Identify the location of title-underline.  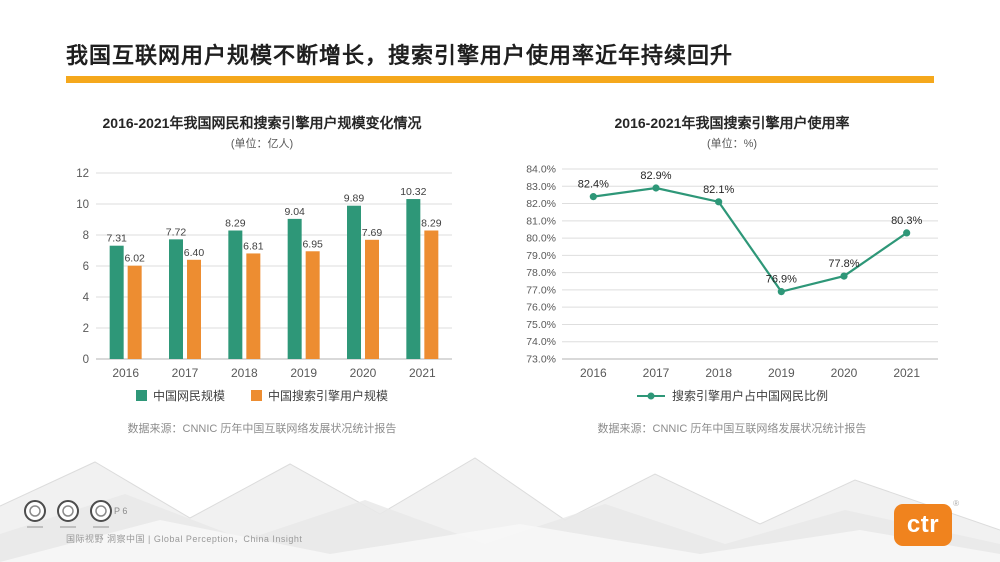
(500, 79).